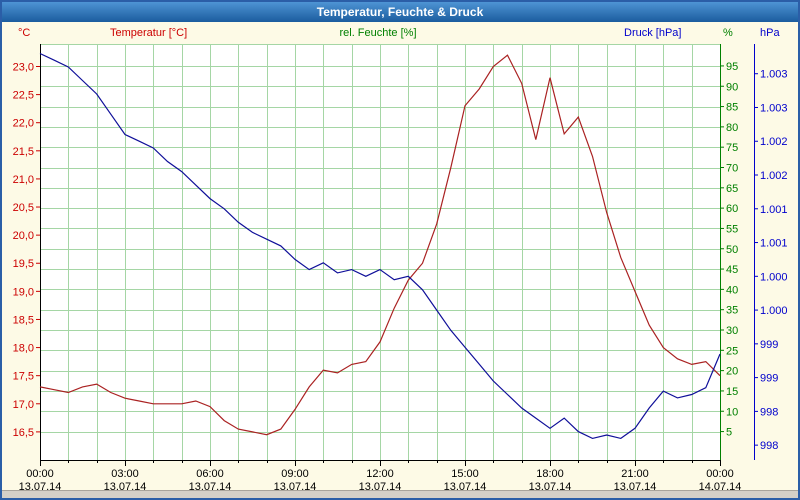  I want to click on pressure-unit-label: hPa, so click(770, 33).